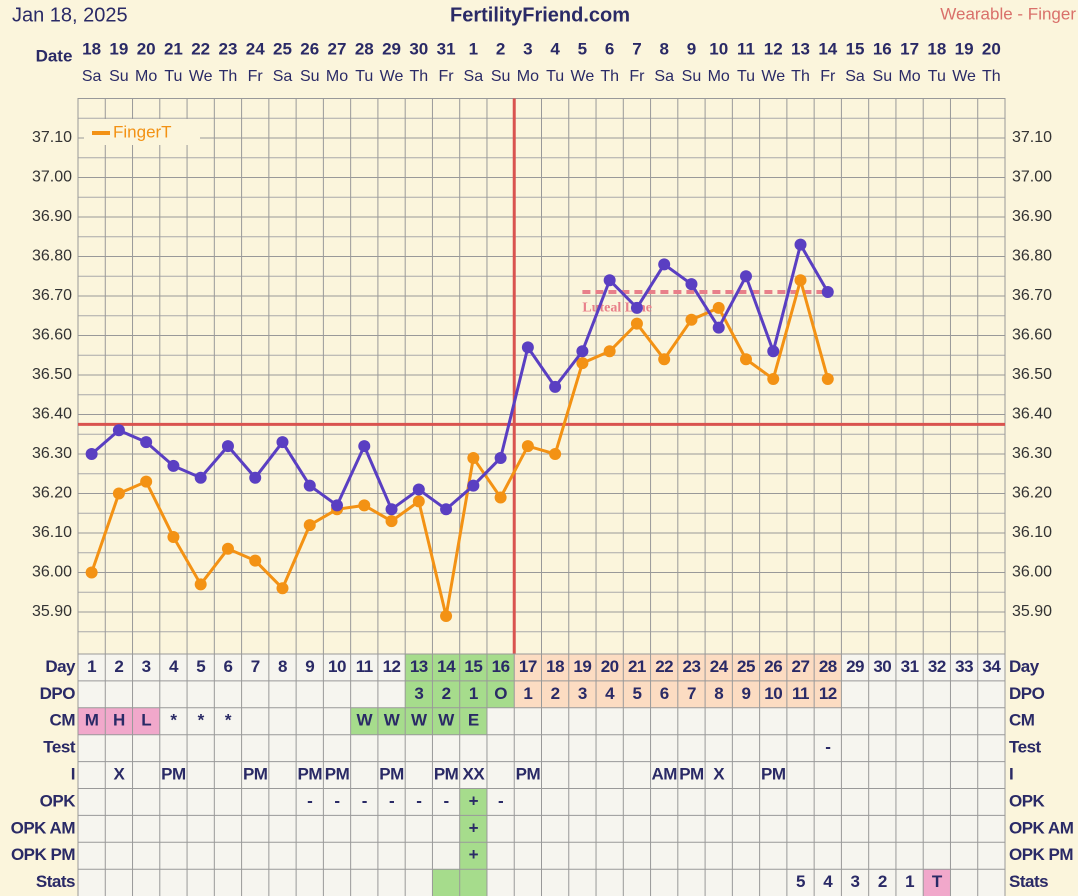 This screenshot has height=896, width=1078. What do you see at coordinates (73, 774) in the screenshot?
I see `row-label: I` at bounding box center [73, 774].